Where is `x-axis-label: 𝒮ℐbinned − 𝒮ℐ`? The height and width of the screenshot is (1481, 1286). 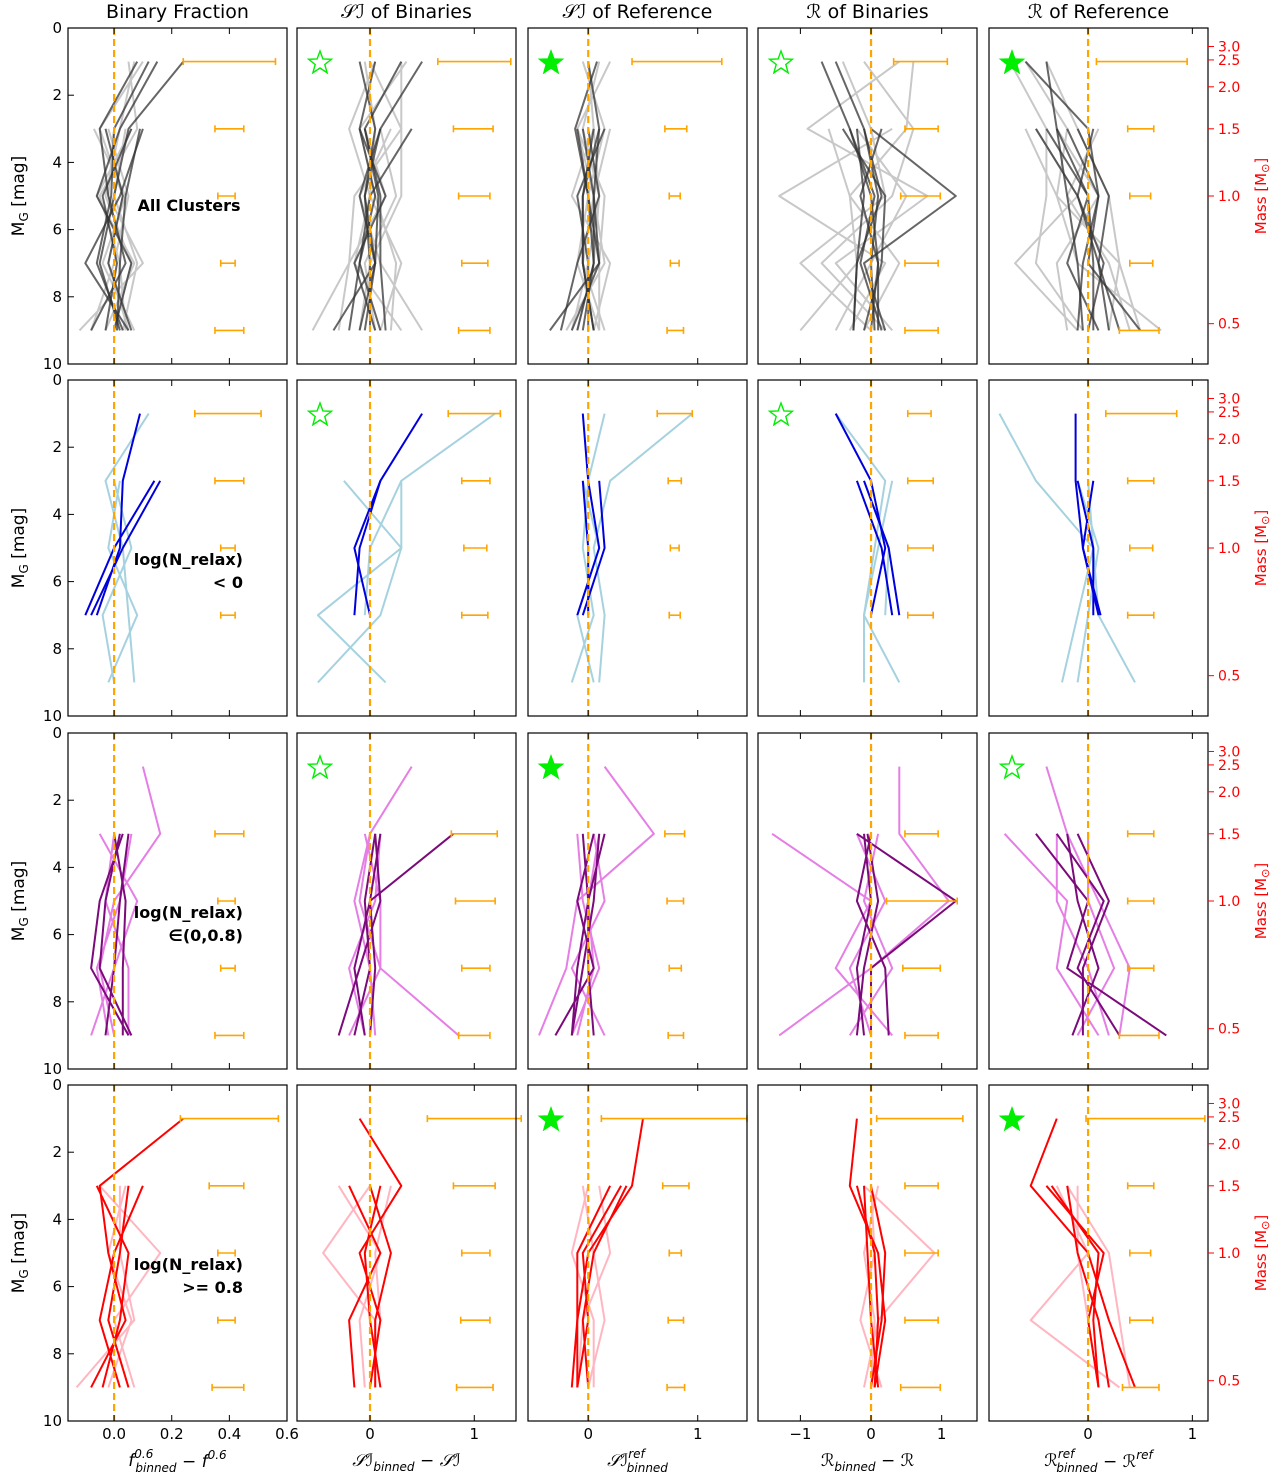
x-axis-label: 𝒮ℐbinned − 𝒮ℐ is located at coordinates (406, 1462).